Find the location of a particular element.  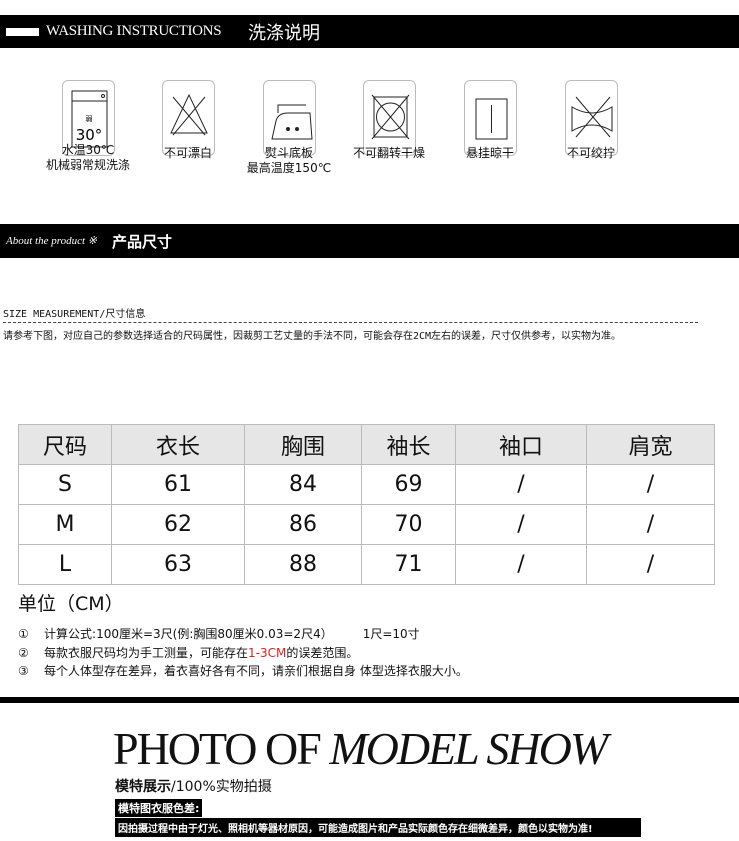

washing-title-en: WASHING INSTRUCTIONS is located at coordinates (134, 31).